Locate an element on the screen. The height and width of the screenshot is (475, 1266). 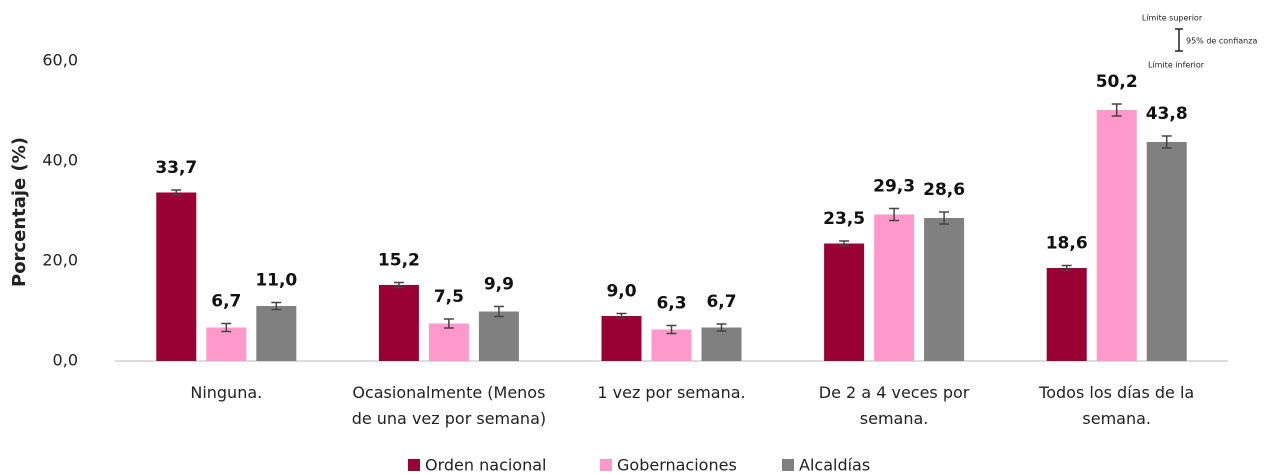
legend-label: Orden nacional is located at coordinates (485, 465).